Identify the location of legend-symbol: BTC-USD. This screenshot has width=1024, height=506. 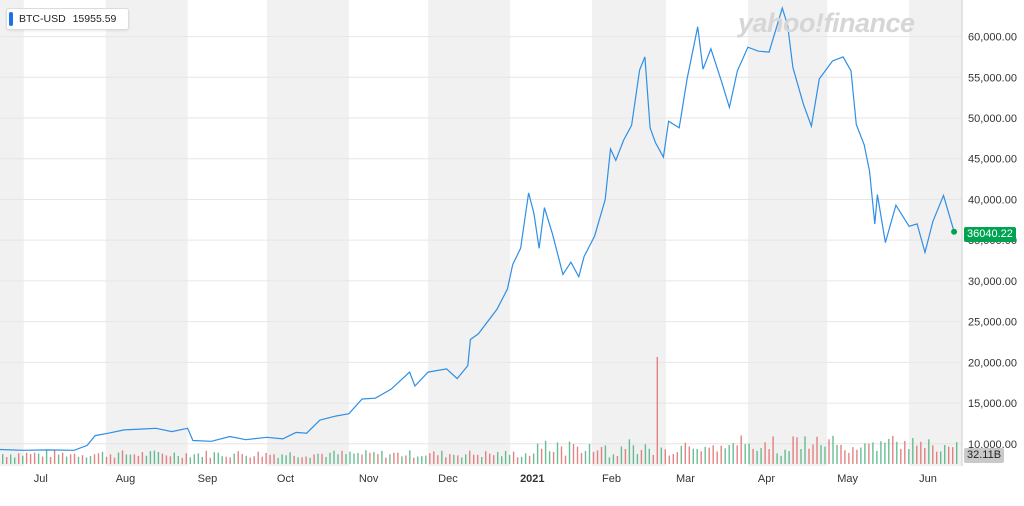
(42, 19).